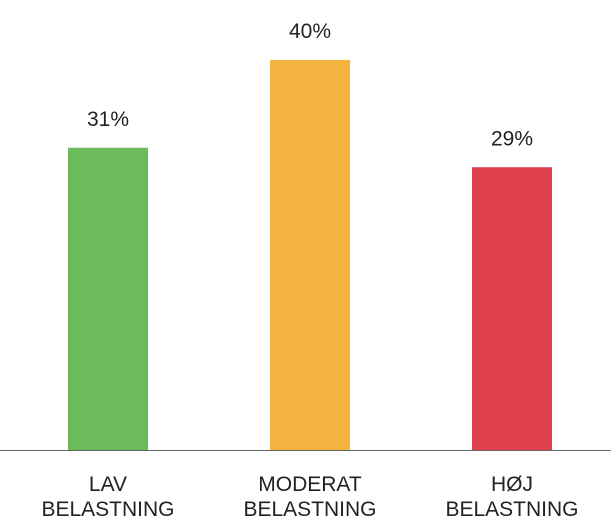  I want to click on category-label-1-line-0: MODERAT, so click(310, 484).